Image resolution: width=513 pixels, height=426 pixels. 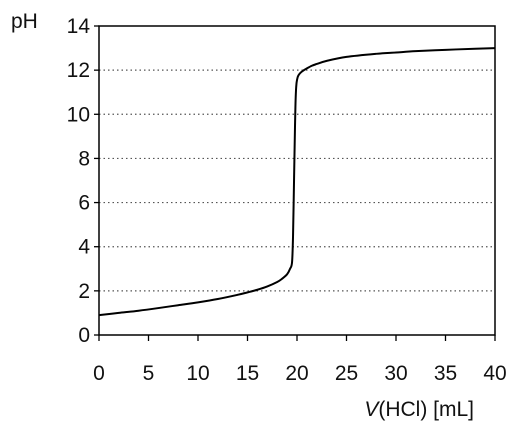 I want to click on x-tick-label-20: 20, so click(x=296, y=373).